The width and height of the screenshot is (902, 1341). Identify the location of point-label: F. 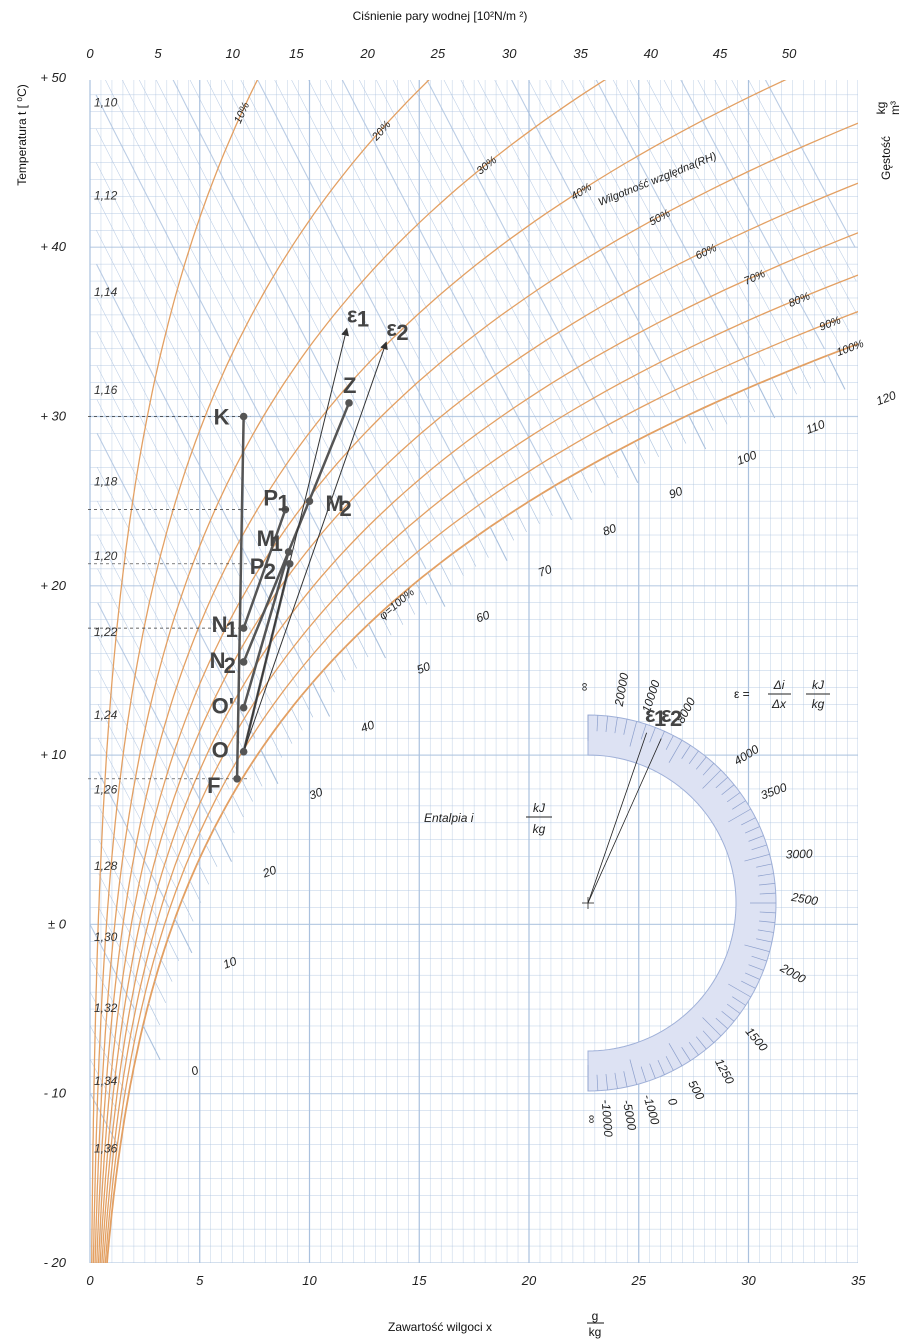
(213, 785).